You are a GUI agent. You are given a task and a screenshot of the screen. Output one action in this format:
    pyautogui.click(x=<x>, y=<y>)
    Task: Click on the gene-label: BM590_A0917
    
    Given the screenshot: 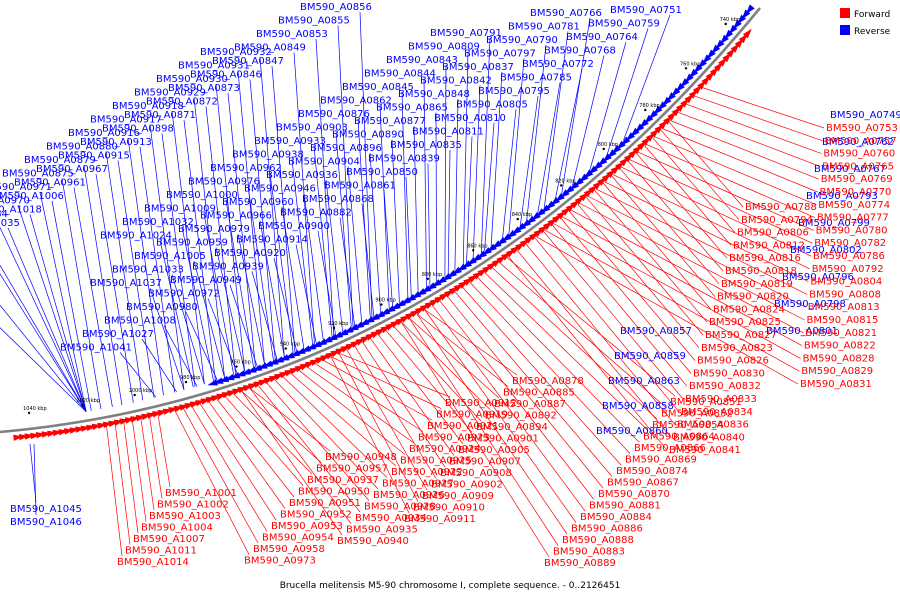 What is the action you would take?
    pyautogui.click(x=126, y=120)
    